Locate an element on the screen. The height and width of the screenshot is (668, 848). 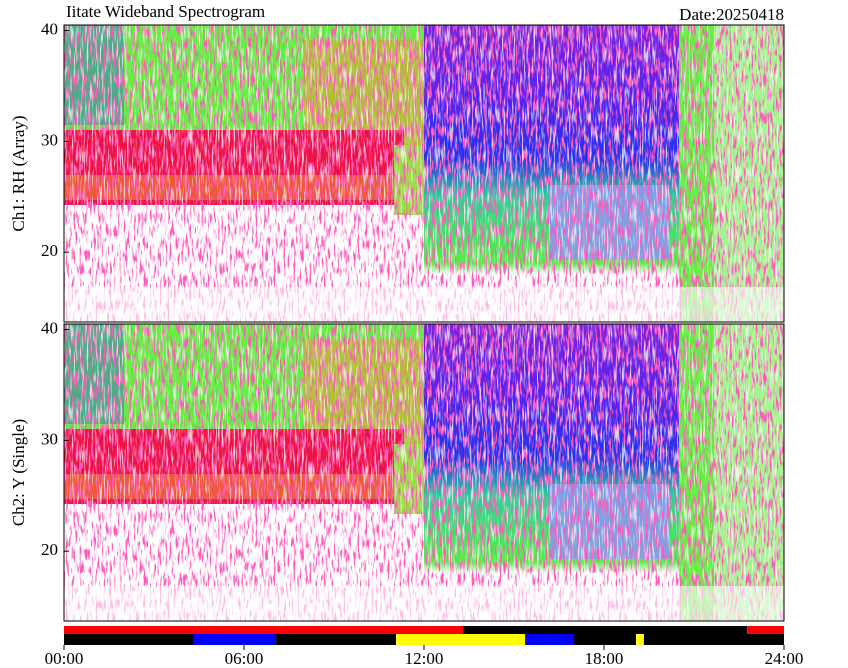
x-tick-label: 18:00 is located at coordinates (604, 658).